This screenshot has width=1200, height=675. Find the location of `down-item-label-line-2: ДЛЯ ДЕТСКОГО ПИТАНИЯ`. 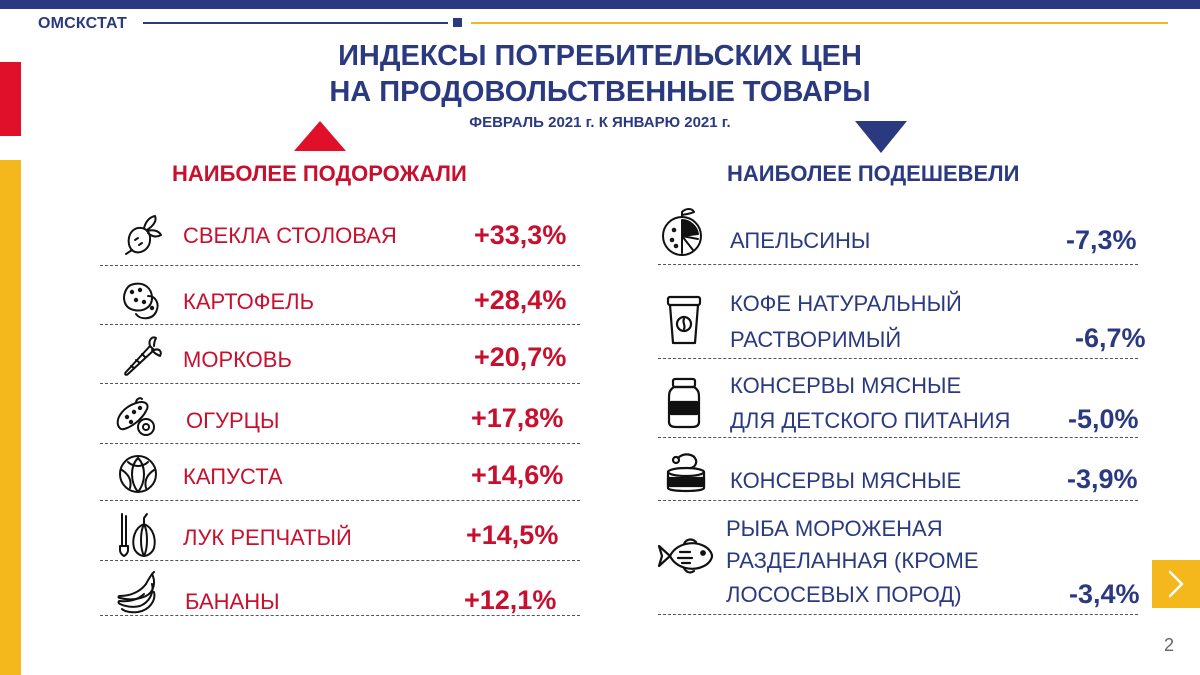

down-item-label-line-2: ДЛЯ ДЕТСКОГО ПИТАНИЯ is located at coordinates (870, 420).